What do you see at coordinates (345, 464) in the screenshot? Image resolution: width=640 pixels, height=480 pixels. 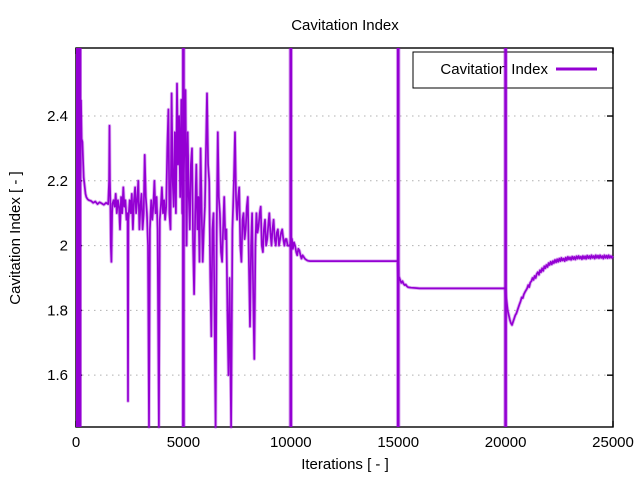 I see `x-axis-label: Iterations [ - ]` at bounding box center [345, 464].